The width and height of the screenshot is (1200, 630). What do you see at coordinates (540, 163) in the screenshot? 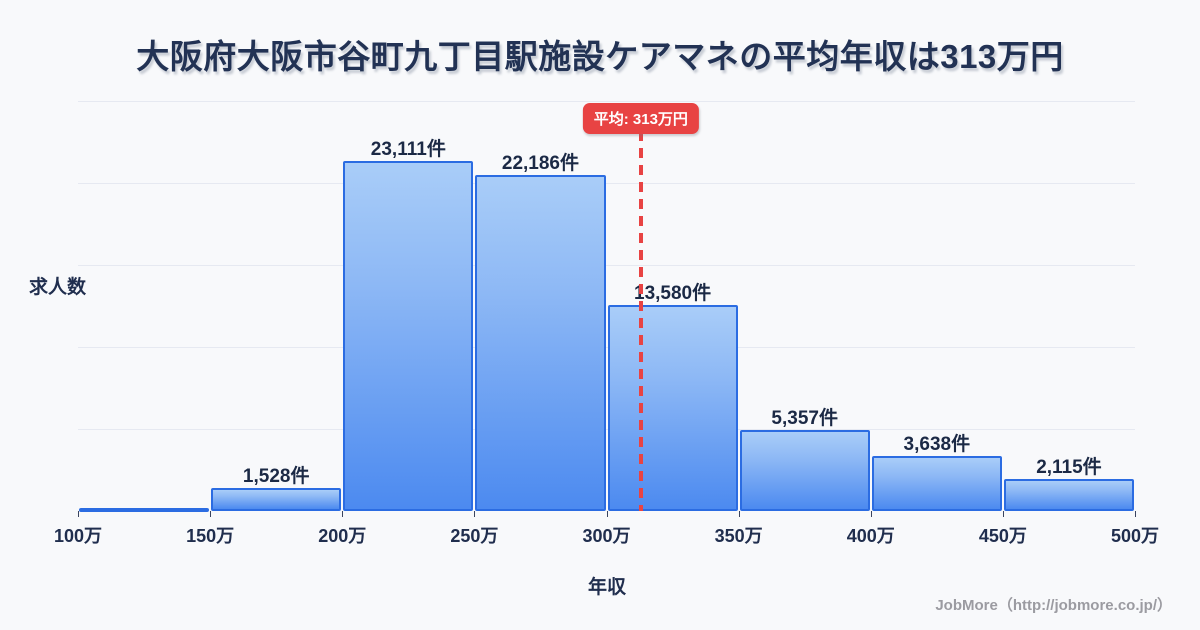
I see `bar-value-label: 22,186件` at bounding box center [540, 163].